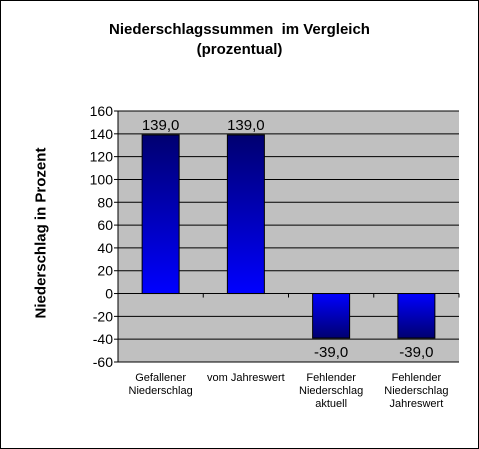  I want to click on y-tick-label: 40, so click(105, 248).